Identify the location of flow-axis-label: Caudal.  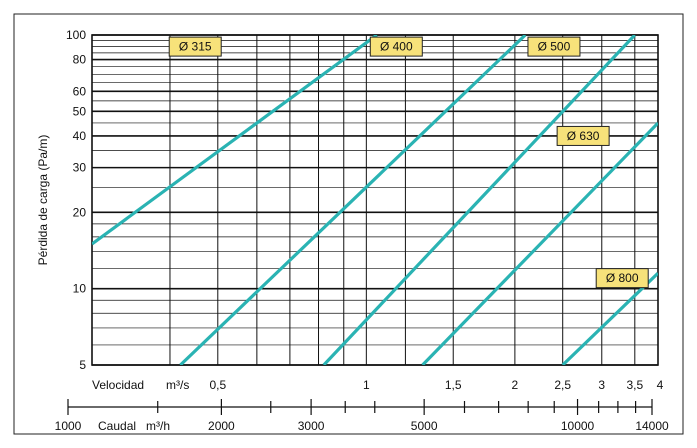
(117, 426).